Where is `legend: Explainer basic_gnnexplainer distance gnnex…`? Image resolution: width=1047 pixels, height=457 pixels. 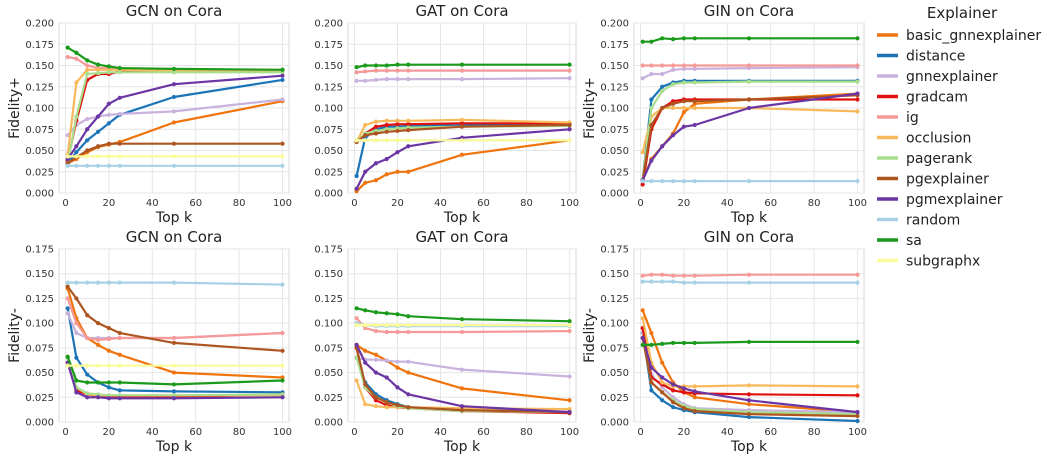
legend: Explainer basic_gnnexplainer distance gnnex… is located at coordinates (959, 137).